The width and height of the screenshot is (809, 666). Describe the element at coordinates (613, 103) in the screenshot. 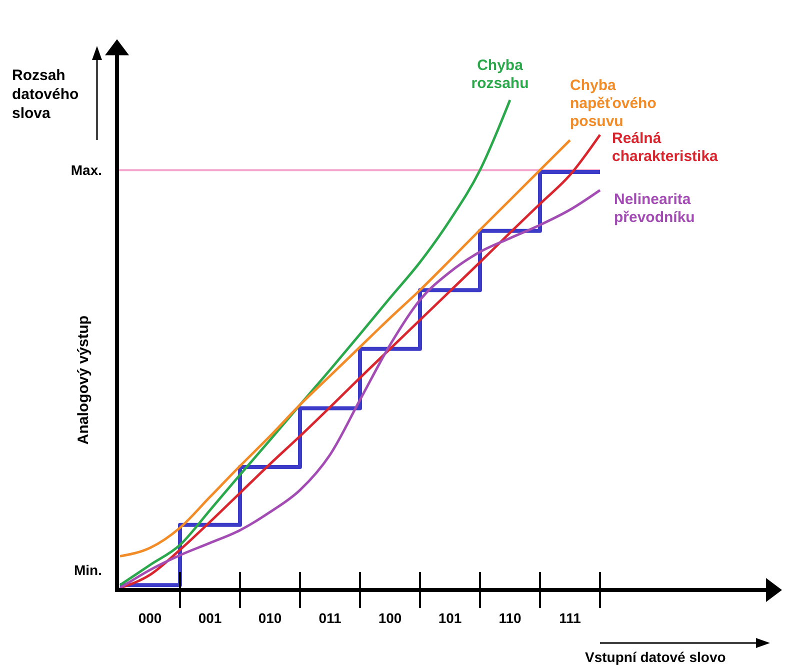

I see `series-label: Chyba napěťového posuvu` at that location.